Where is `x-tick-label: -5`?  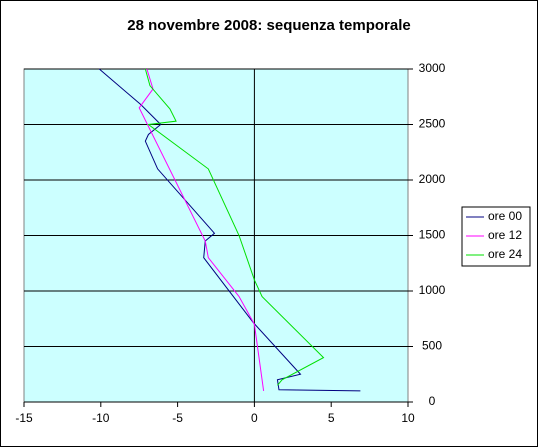 x-tick-label: -5 is located at coordinates (177, 418).